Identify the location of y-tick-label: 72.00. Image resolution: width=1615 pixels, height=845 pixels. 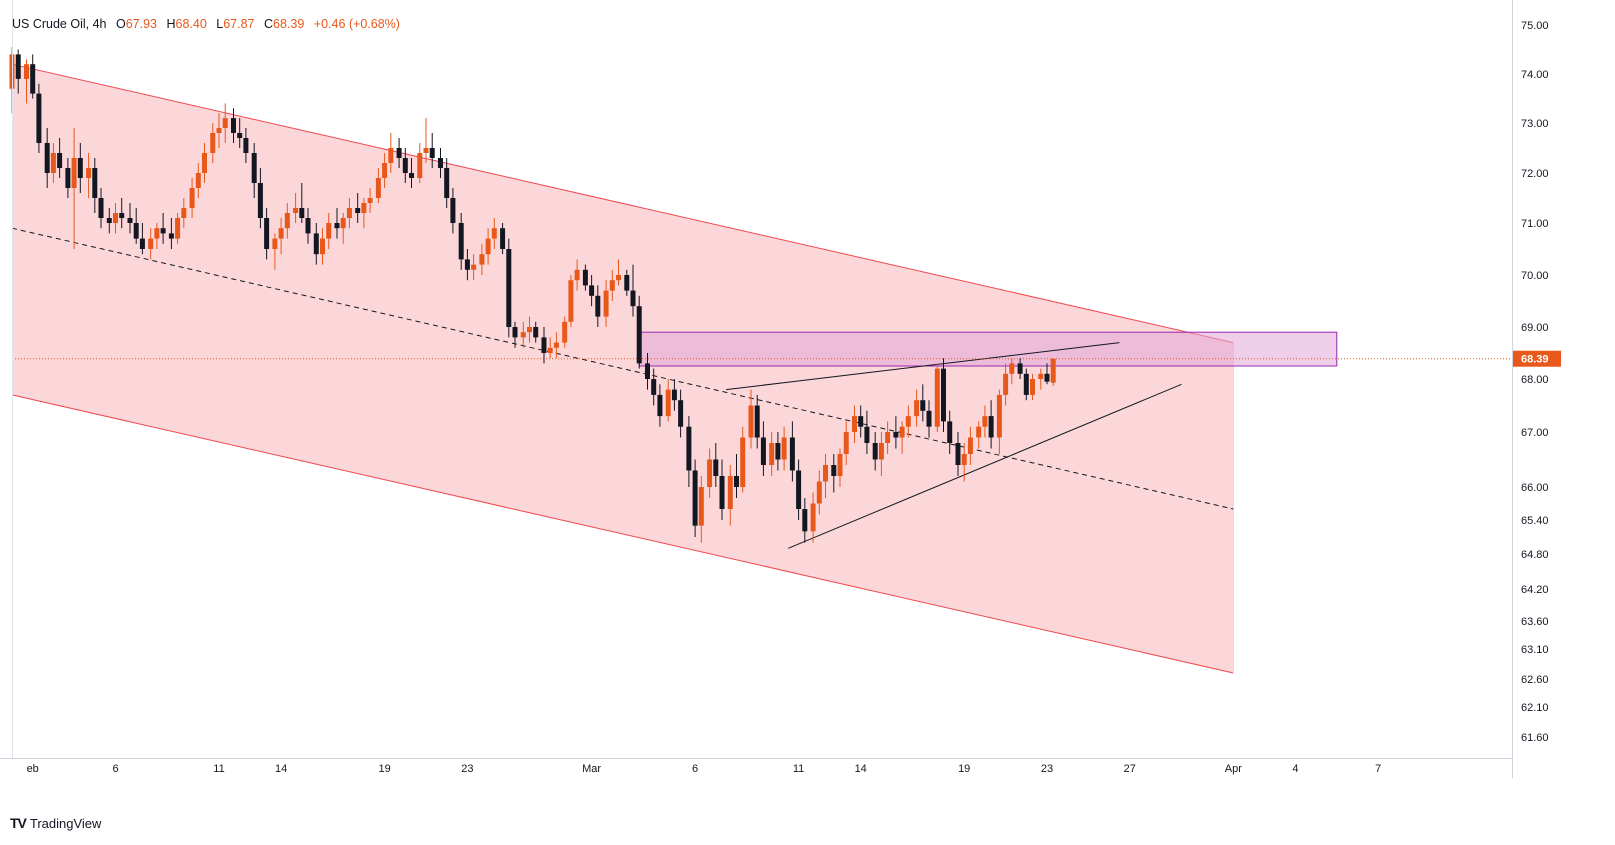
(1535, 174).